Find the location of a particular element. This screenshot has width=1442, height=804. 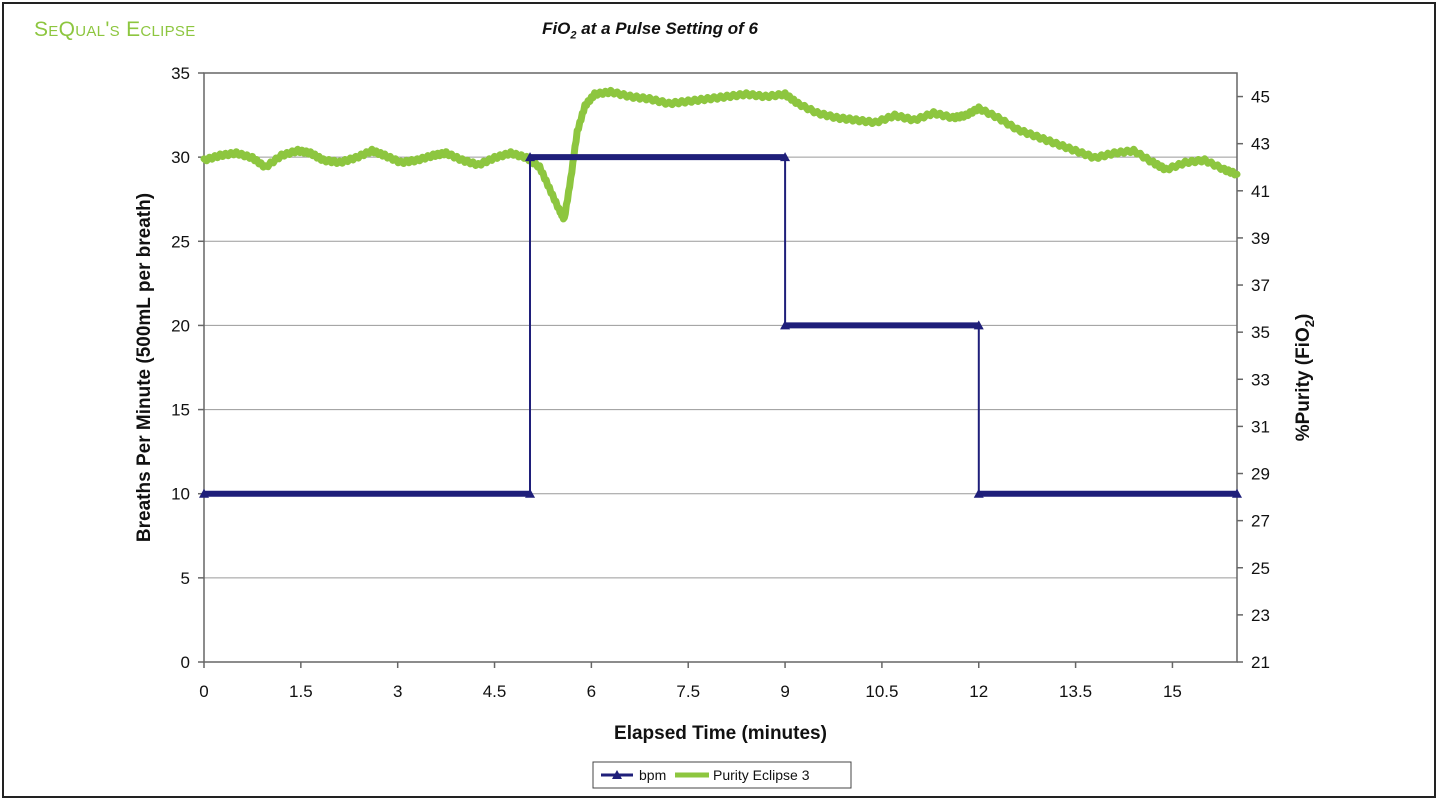

y-tick-label: 20 is located at coordinates (180, 325).